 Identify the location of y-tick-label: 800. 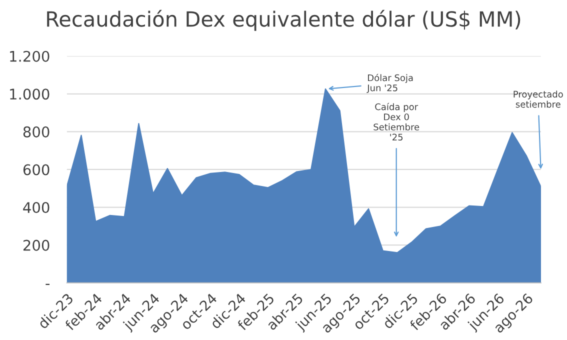
(36, 132).